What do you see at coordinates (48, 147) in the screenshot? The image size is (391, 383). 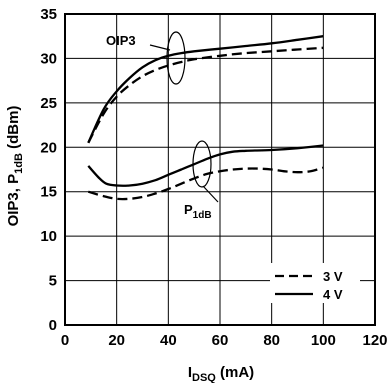 I see `y-tick-label: 20` at bounding box center [48, 147].